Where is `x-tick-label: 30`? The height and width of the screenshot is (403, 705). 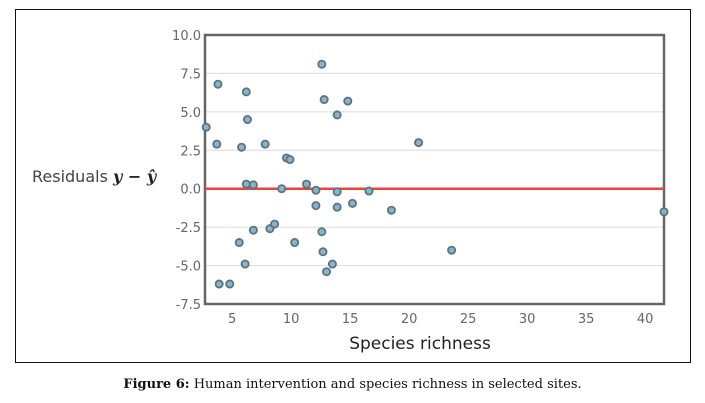 x-tick-label: 30 is located at coordinates (527, 319).